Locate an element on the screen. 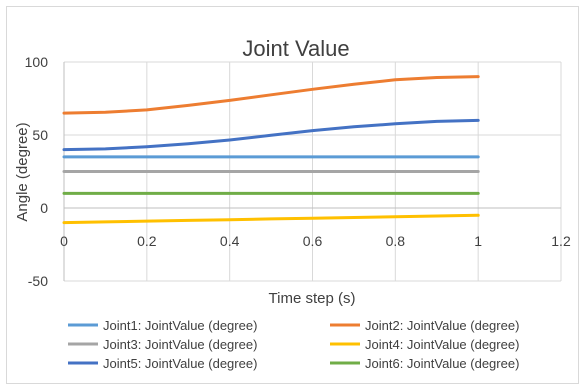 Image resolution: width=583 pixels, height=387 pixels. legend-item: Joint4: JointValue (degree) is located at coordinates (424, 344).